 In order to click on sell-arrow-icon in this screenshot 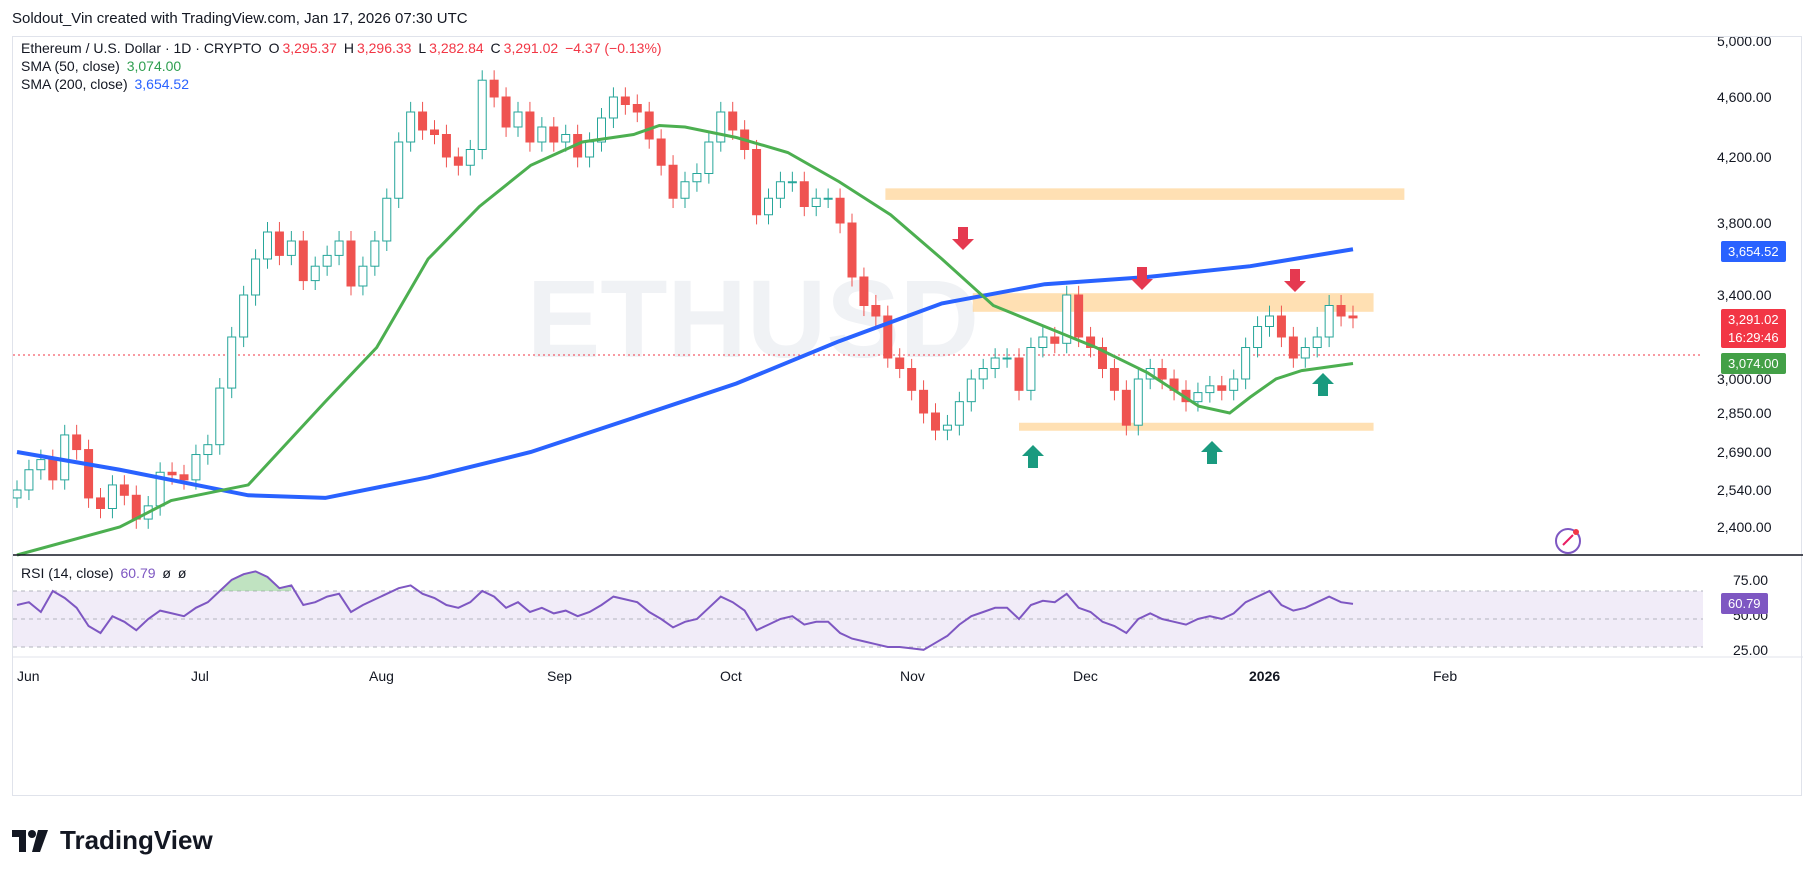, I will do `click(1142, 278)`.